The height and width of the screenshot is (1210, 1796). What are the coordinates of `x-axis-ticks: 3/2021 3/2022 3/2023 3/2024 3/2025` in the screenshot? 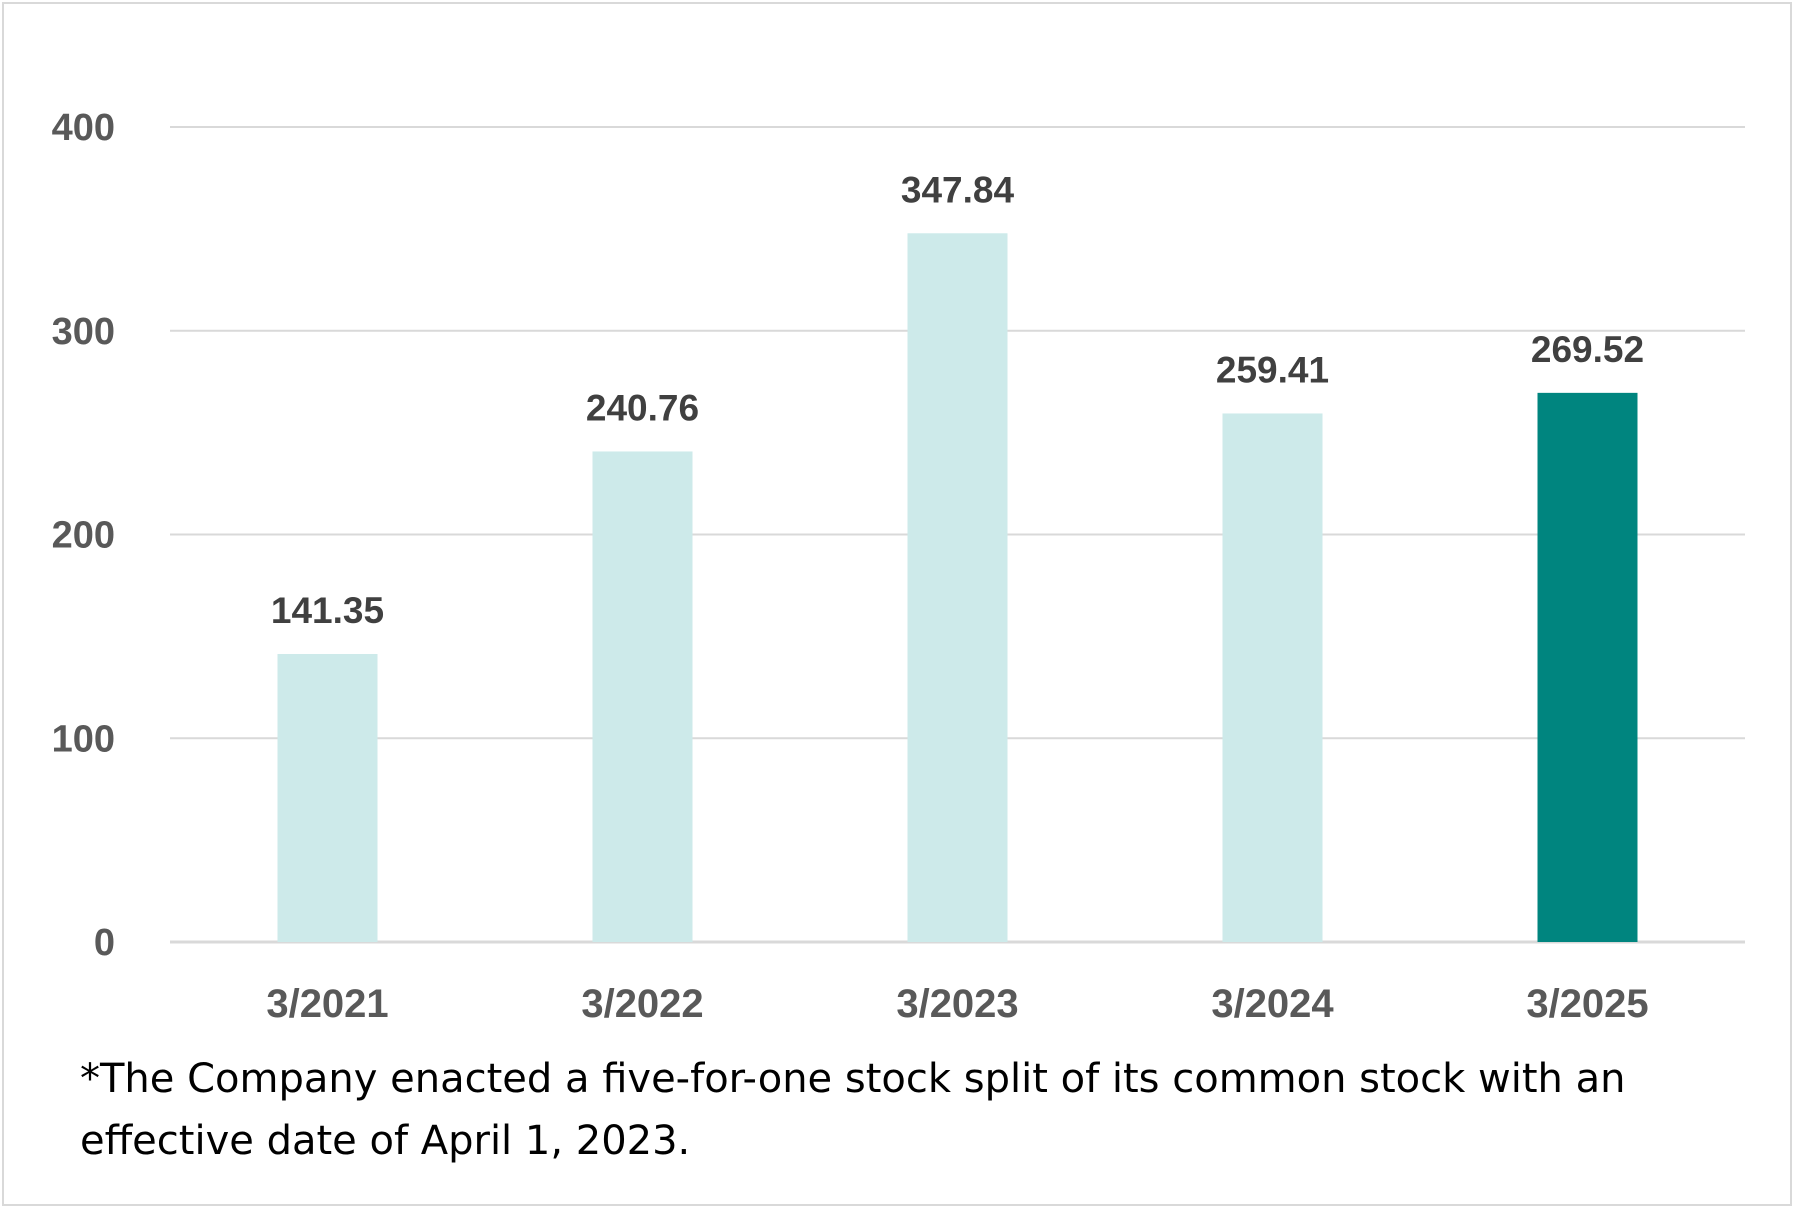 It's located at (957, 1004).